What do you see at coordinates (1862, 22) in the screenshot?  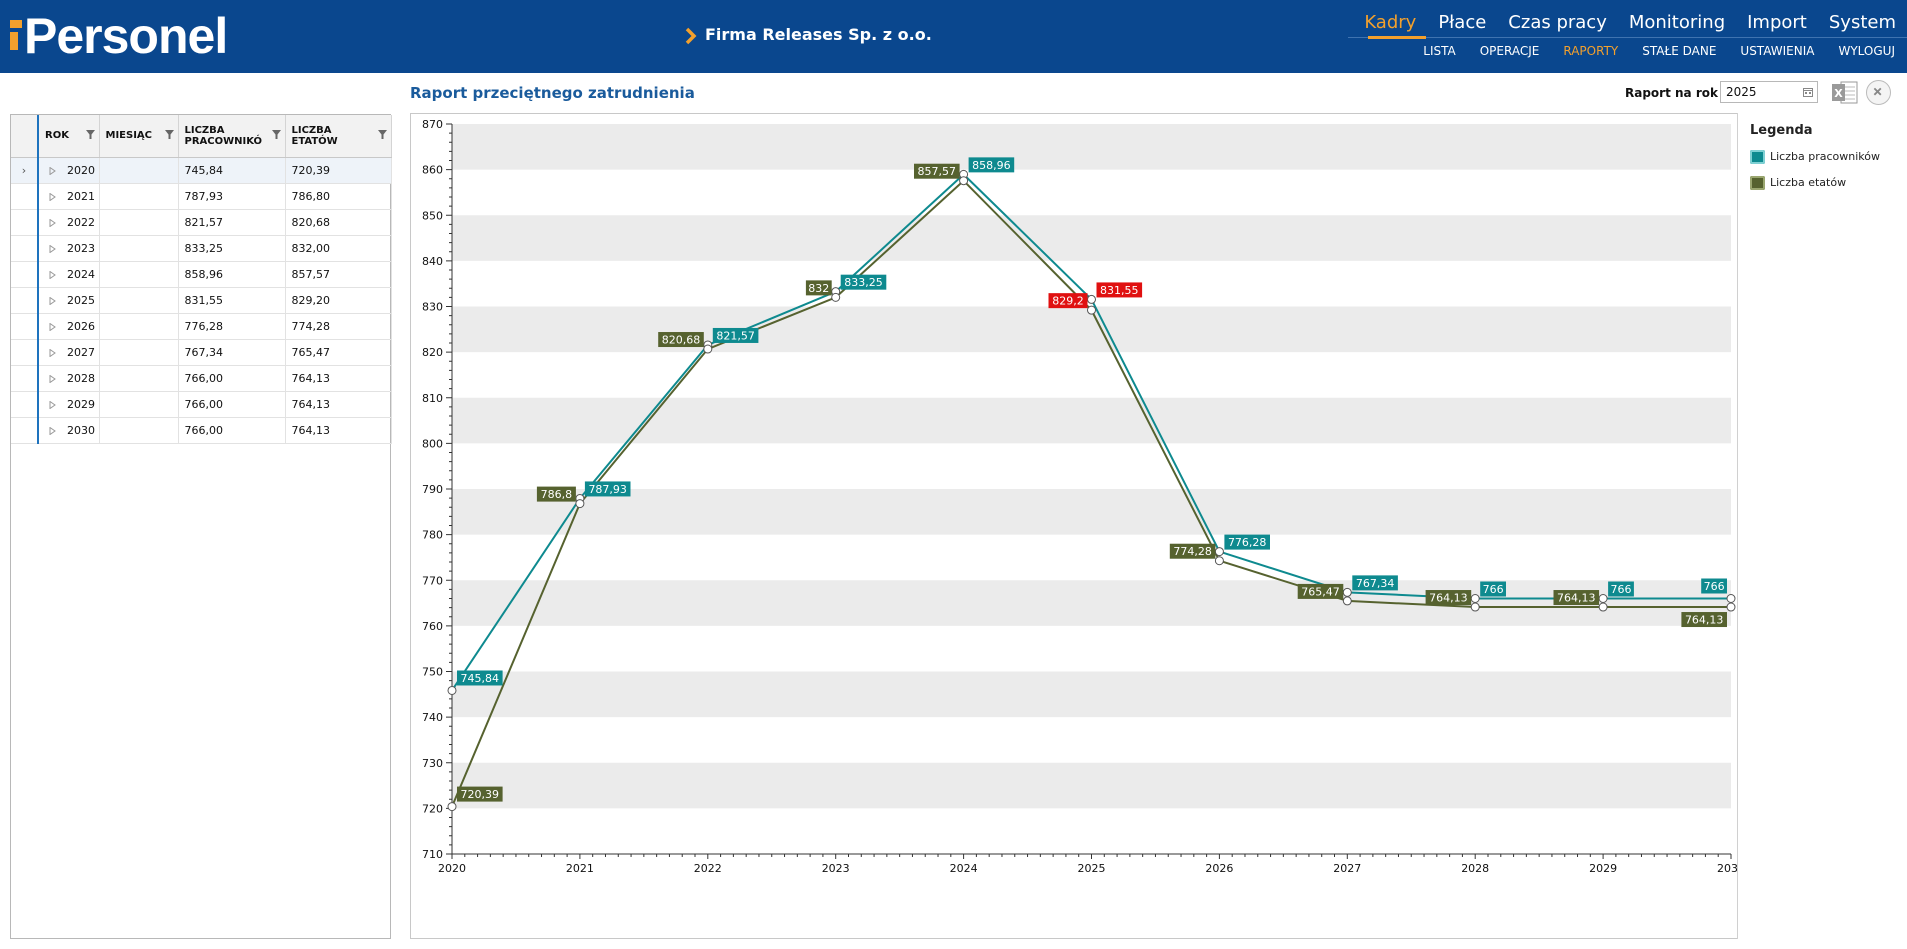 I see `main-nav-system: System` at bounding box center [1862, 22].